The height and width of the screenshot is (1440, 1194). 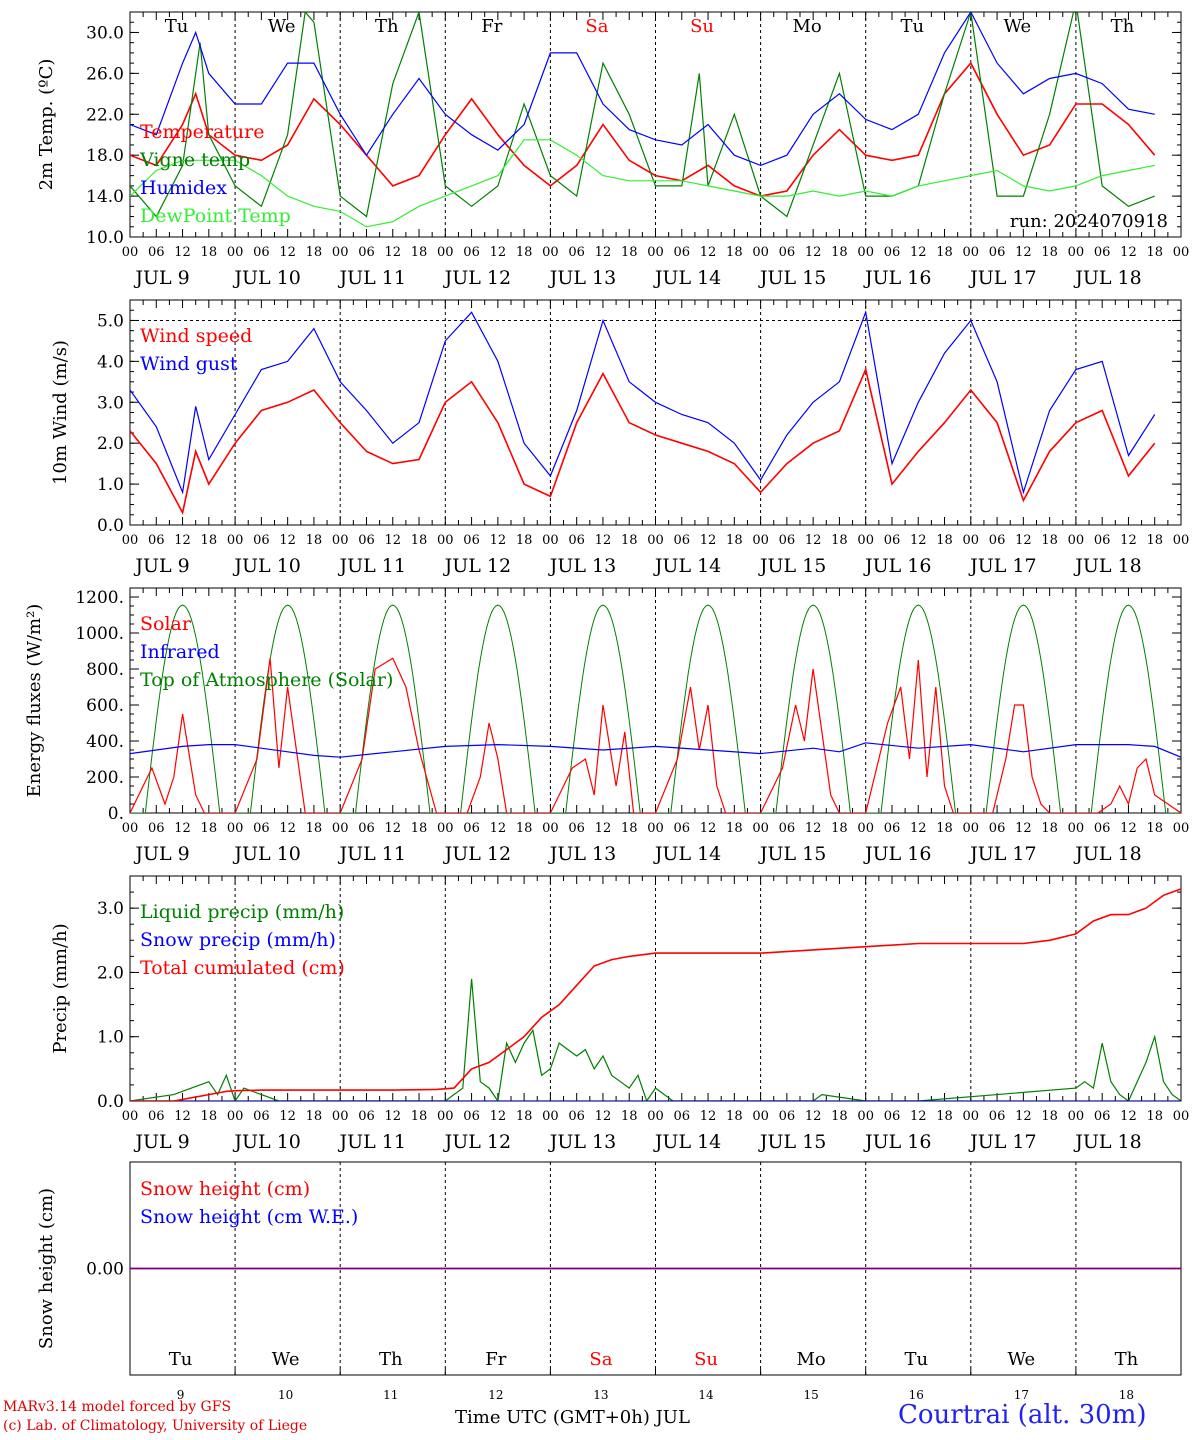 What do you see at coordinates (811, 1359) in the screenshot?
I see `weekday-label: Mo` at bounding box center [811, 1359].